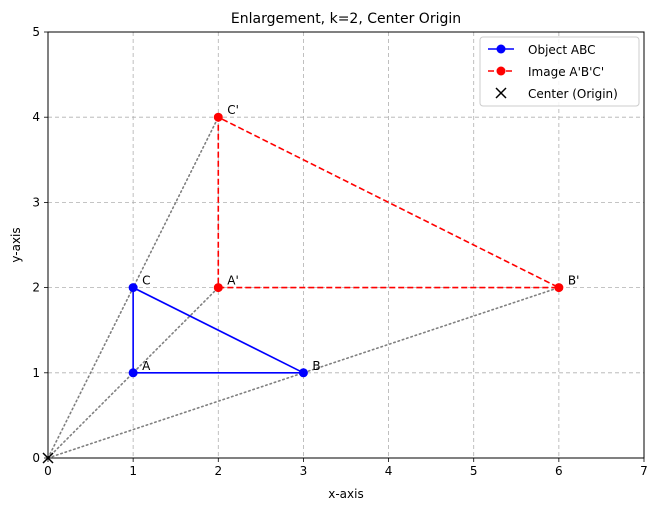  What do you see at coordinates (566, 72) in the screenshot?
I see `legend-image-label: Image A'B'C'` at bounding box center [566, 72].